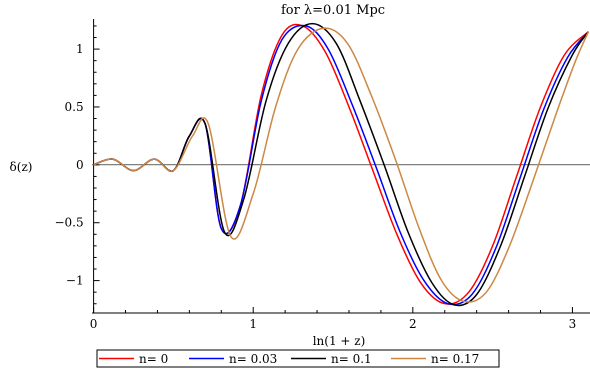 The height and width of the screenshot is (373, 590). I want to click on legend-label: n= 0.17, so click(455, 359).